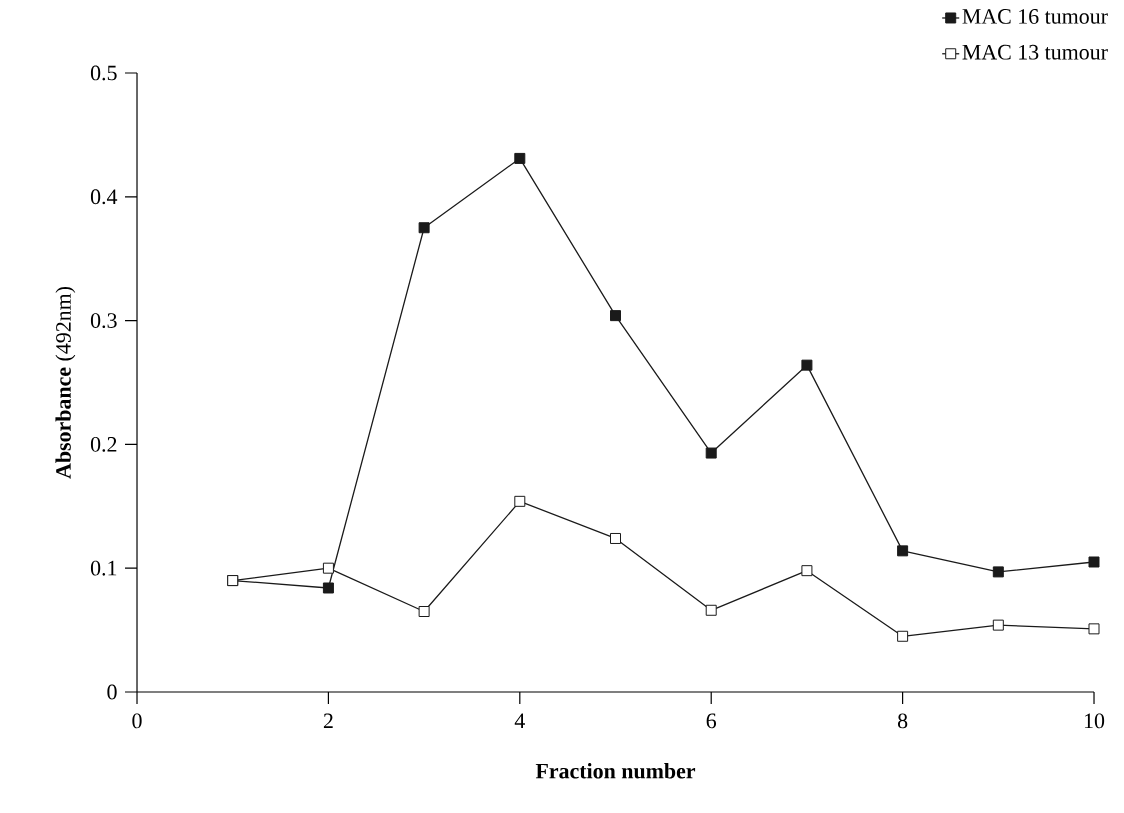 This screenshot has height=813, width=1124. What do you see at coordinates (519, 720) in the screenshot?
I see `x-tick-label: 4` at bounding box center [519, 720].